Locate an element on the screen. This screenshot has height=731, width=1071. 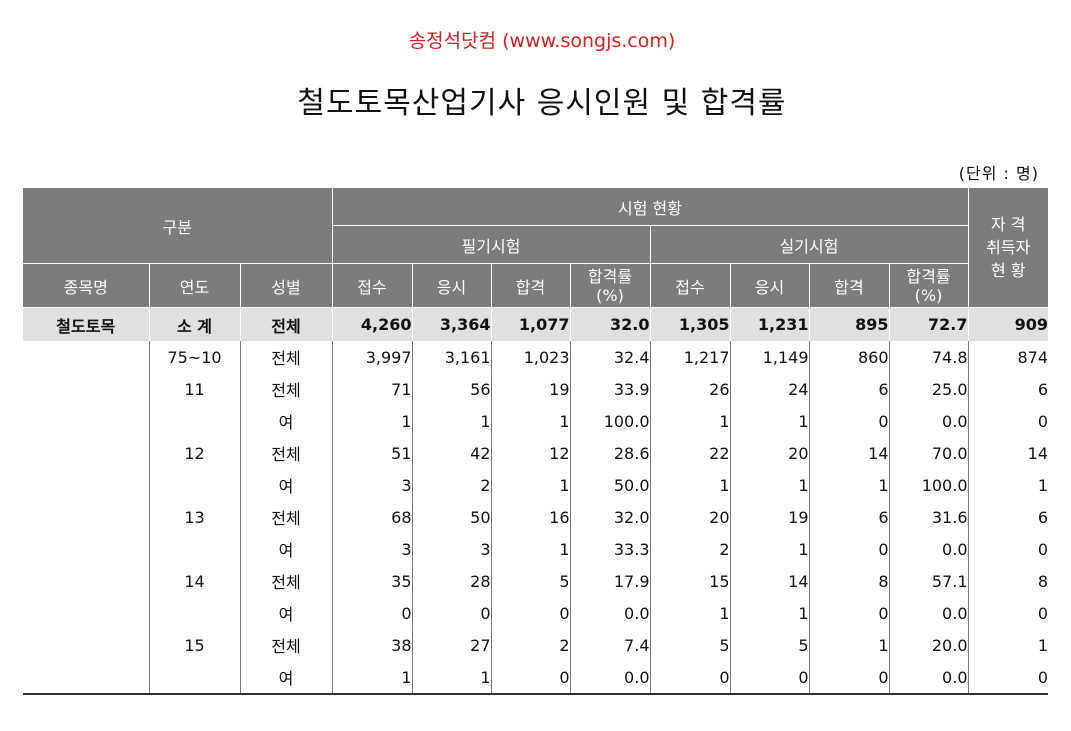
value-cell: 3 is located at coordinates (372, 485).